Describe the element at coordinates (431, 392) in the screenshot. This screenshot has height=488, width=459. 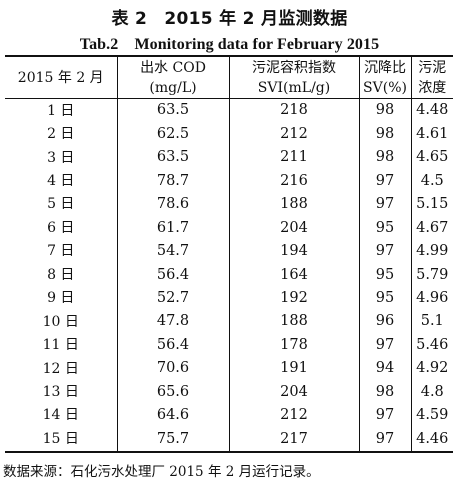
I see `cell-concentration: 4.8` at that location.